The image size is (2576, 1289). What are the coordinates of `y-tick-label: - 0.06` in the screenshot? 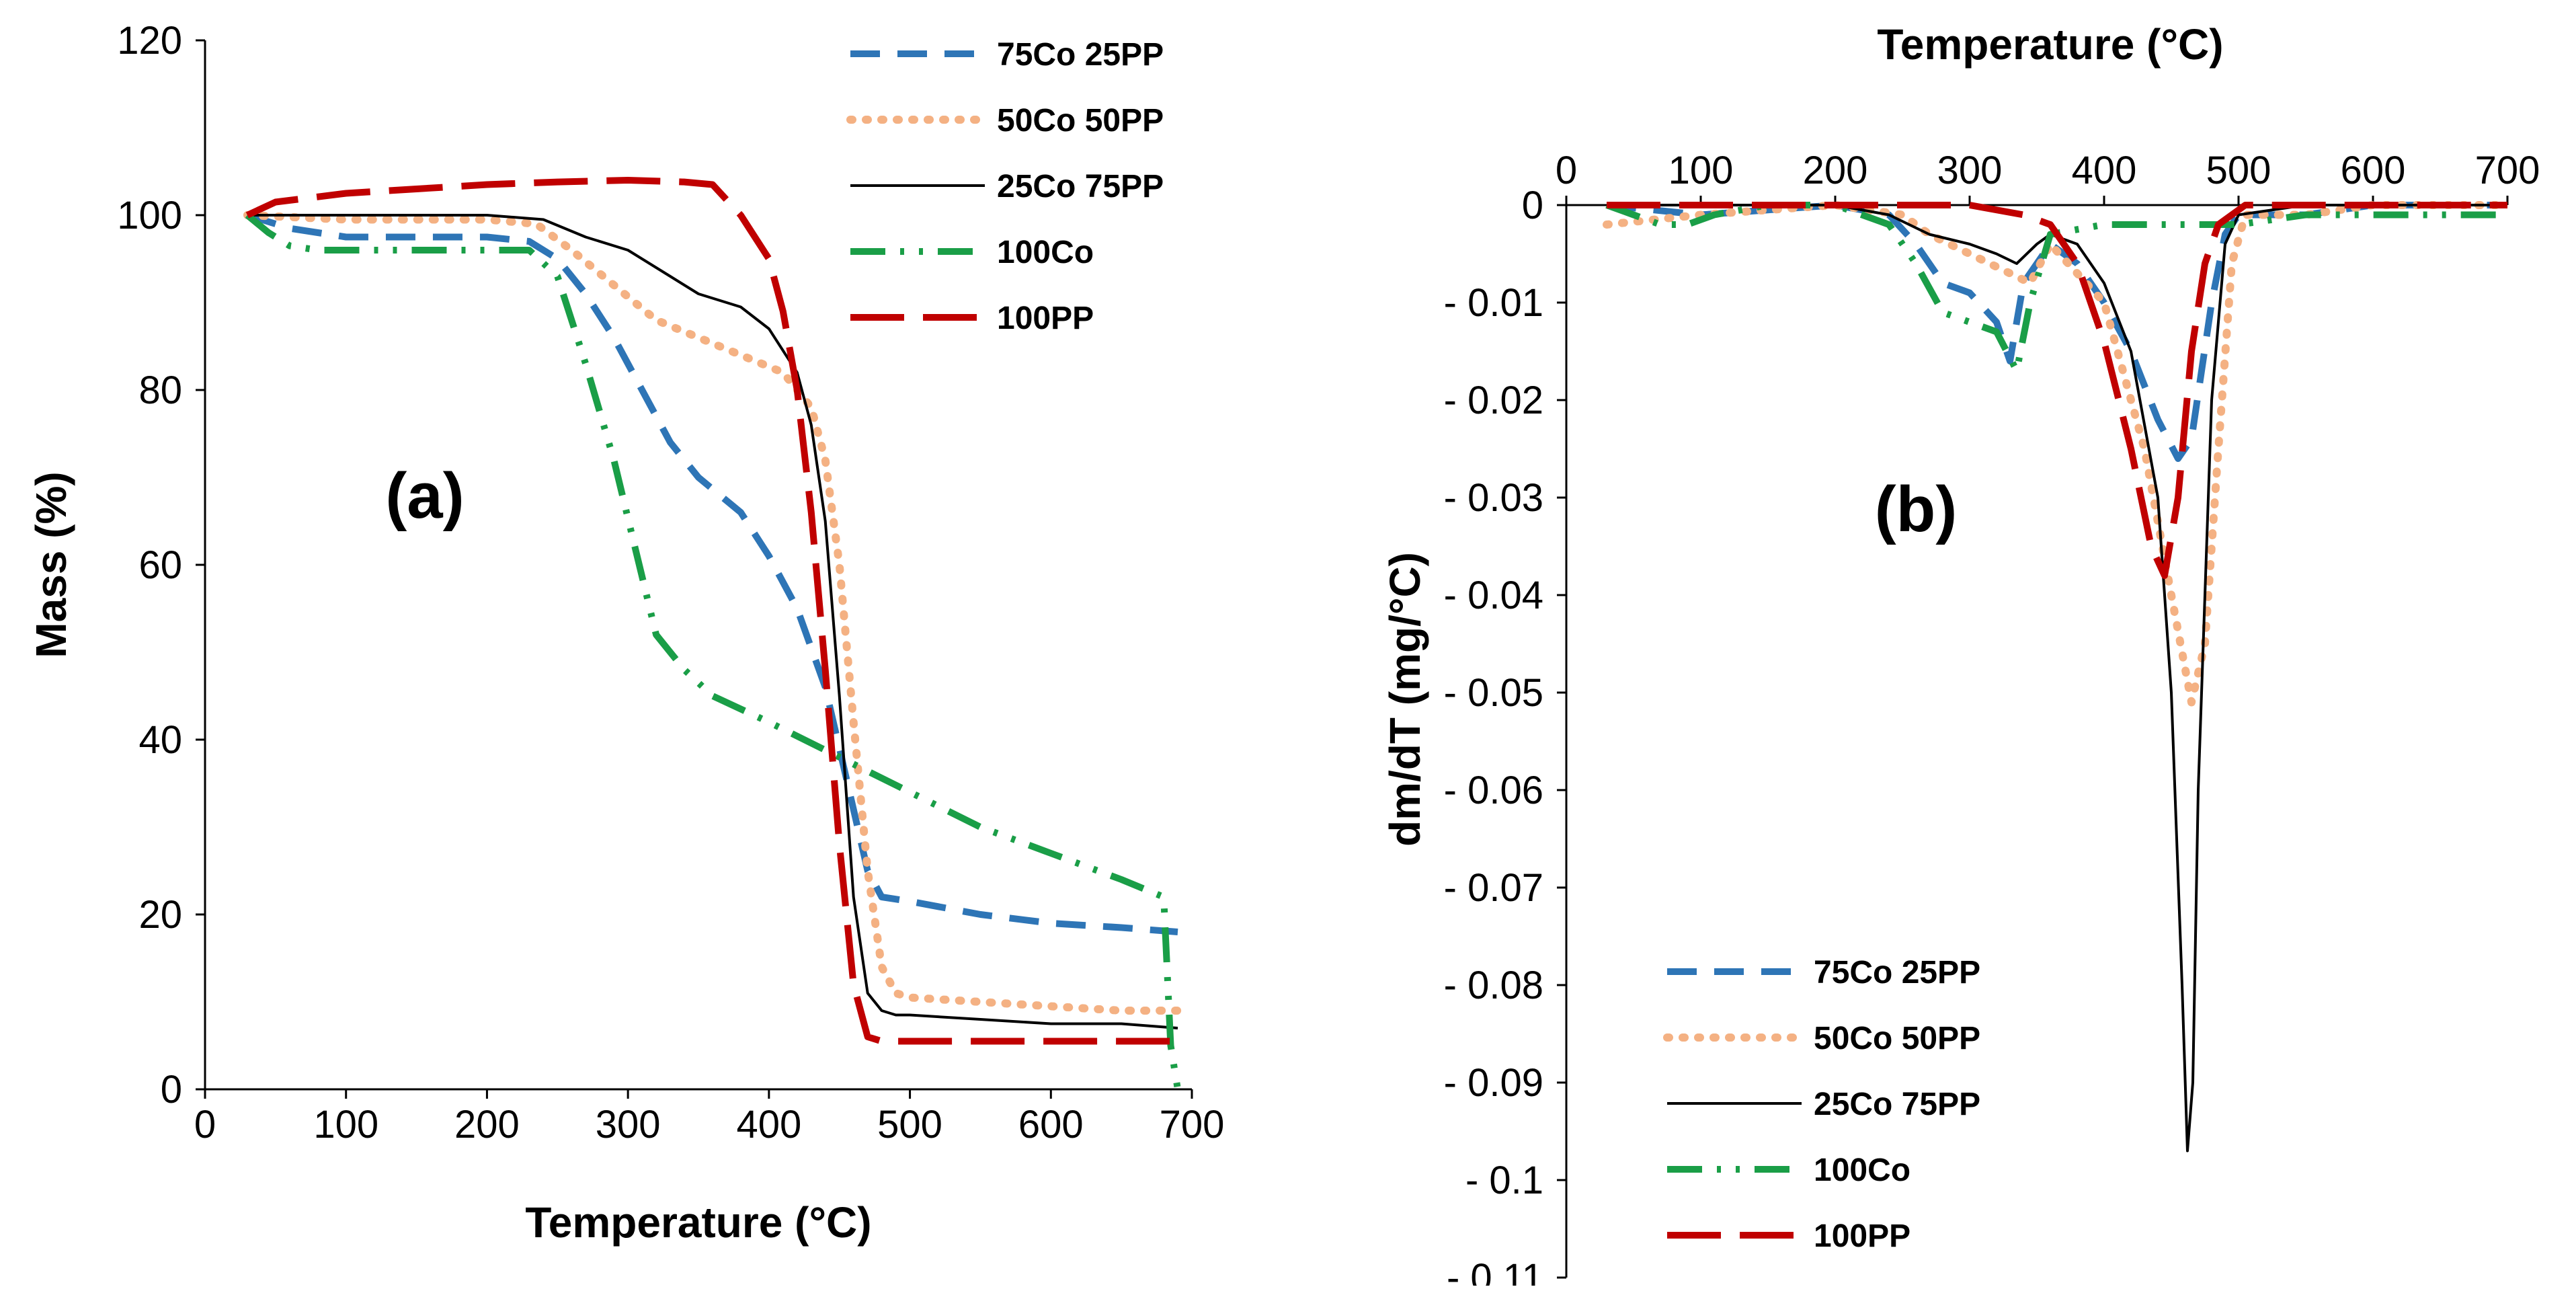 It's located at (1493, 790).